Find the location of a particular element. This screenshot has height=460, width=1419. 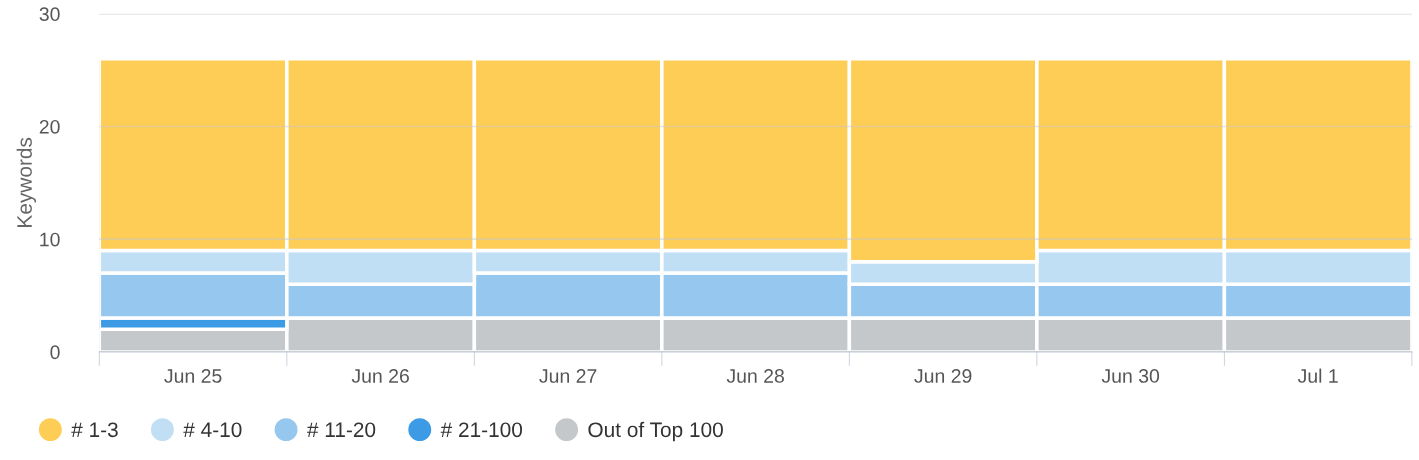

x-tick-label: Jun 28 is located at coordinates (755, 376).